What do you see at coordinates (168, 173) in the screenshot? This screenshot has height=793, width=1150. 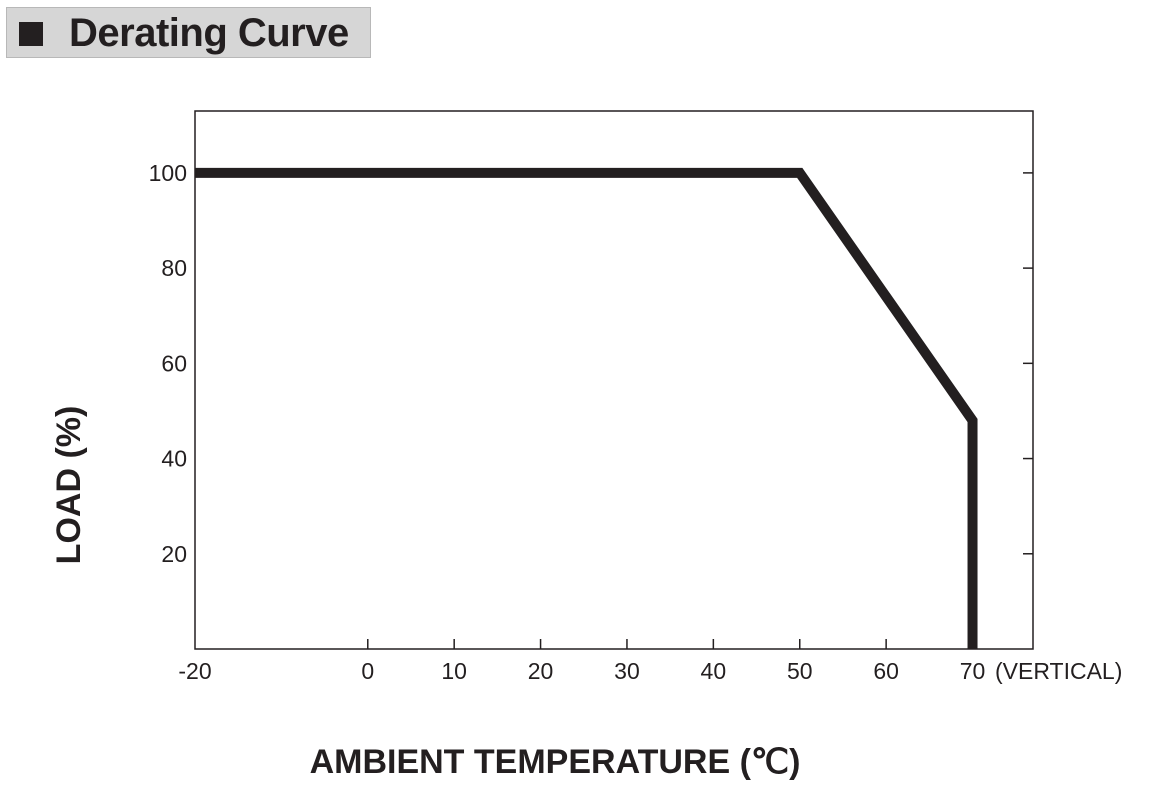 I see `y-tick-label: 100` at bounding box center [168, 173].